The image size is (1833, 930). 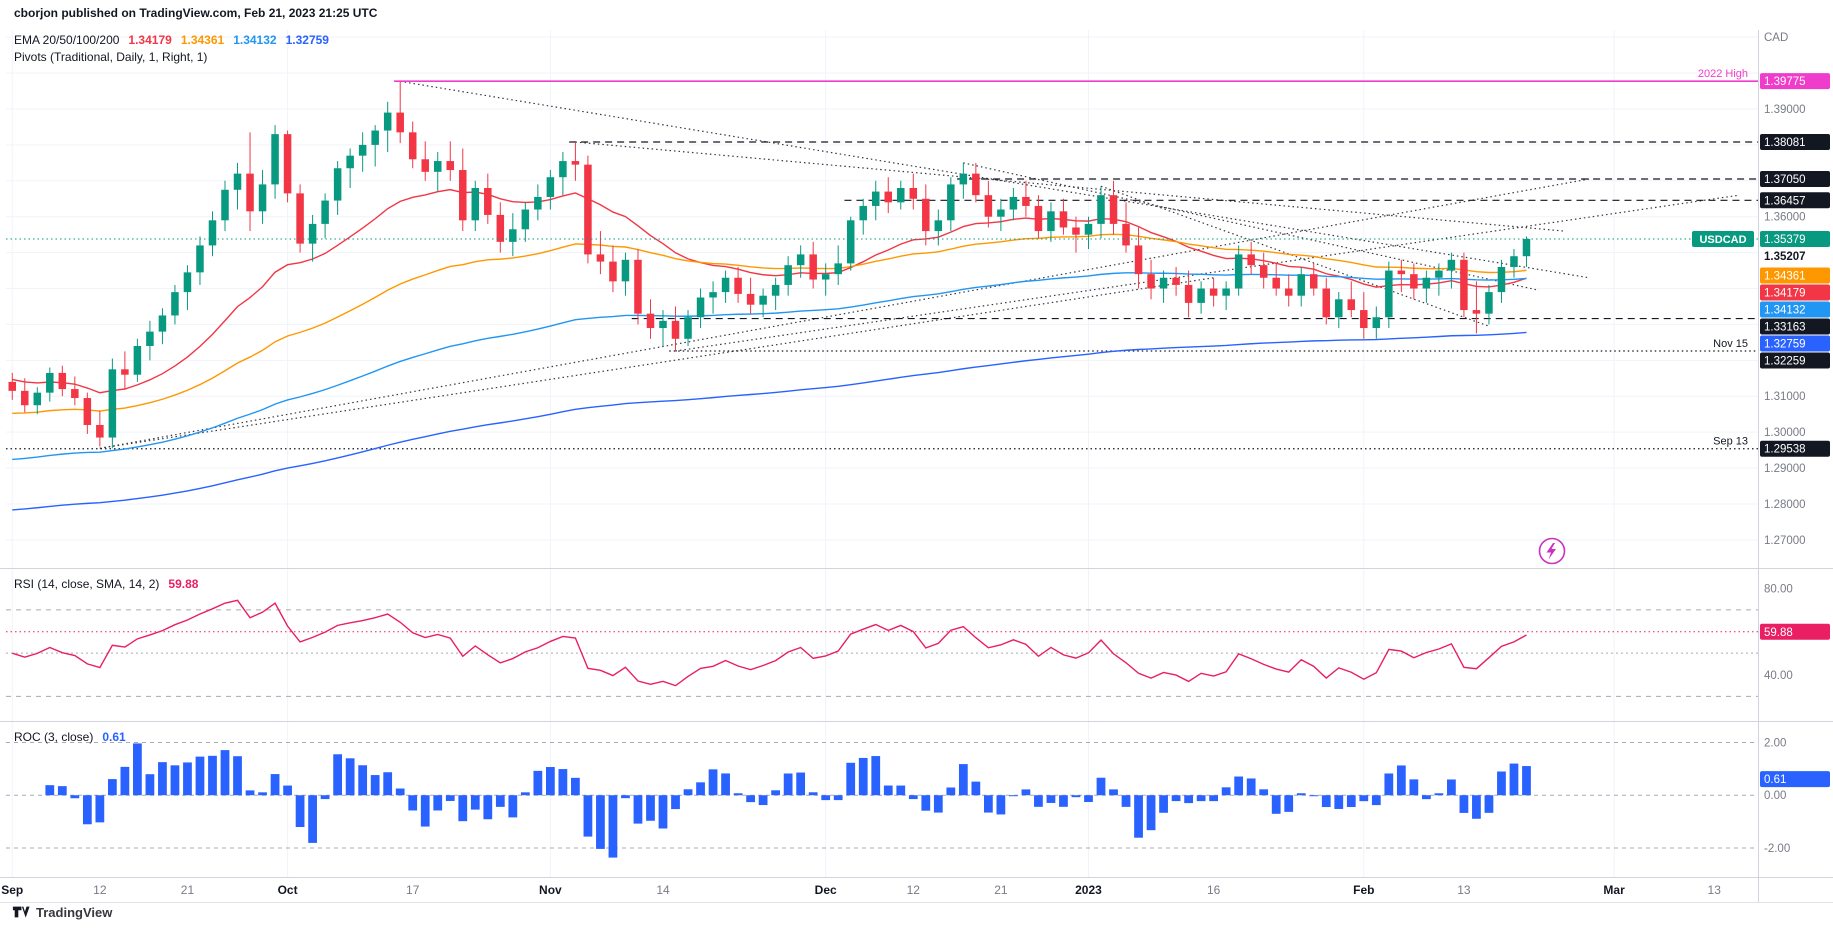 I want to click on footer: TradingView, so click(x=62, y=912).